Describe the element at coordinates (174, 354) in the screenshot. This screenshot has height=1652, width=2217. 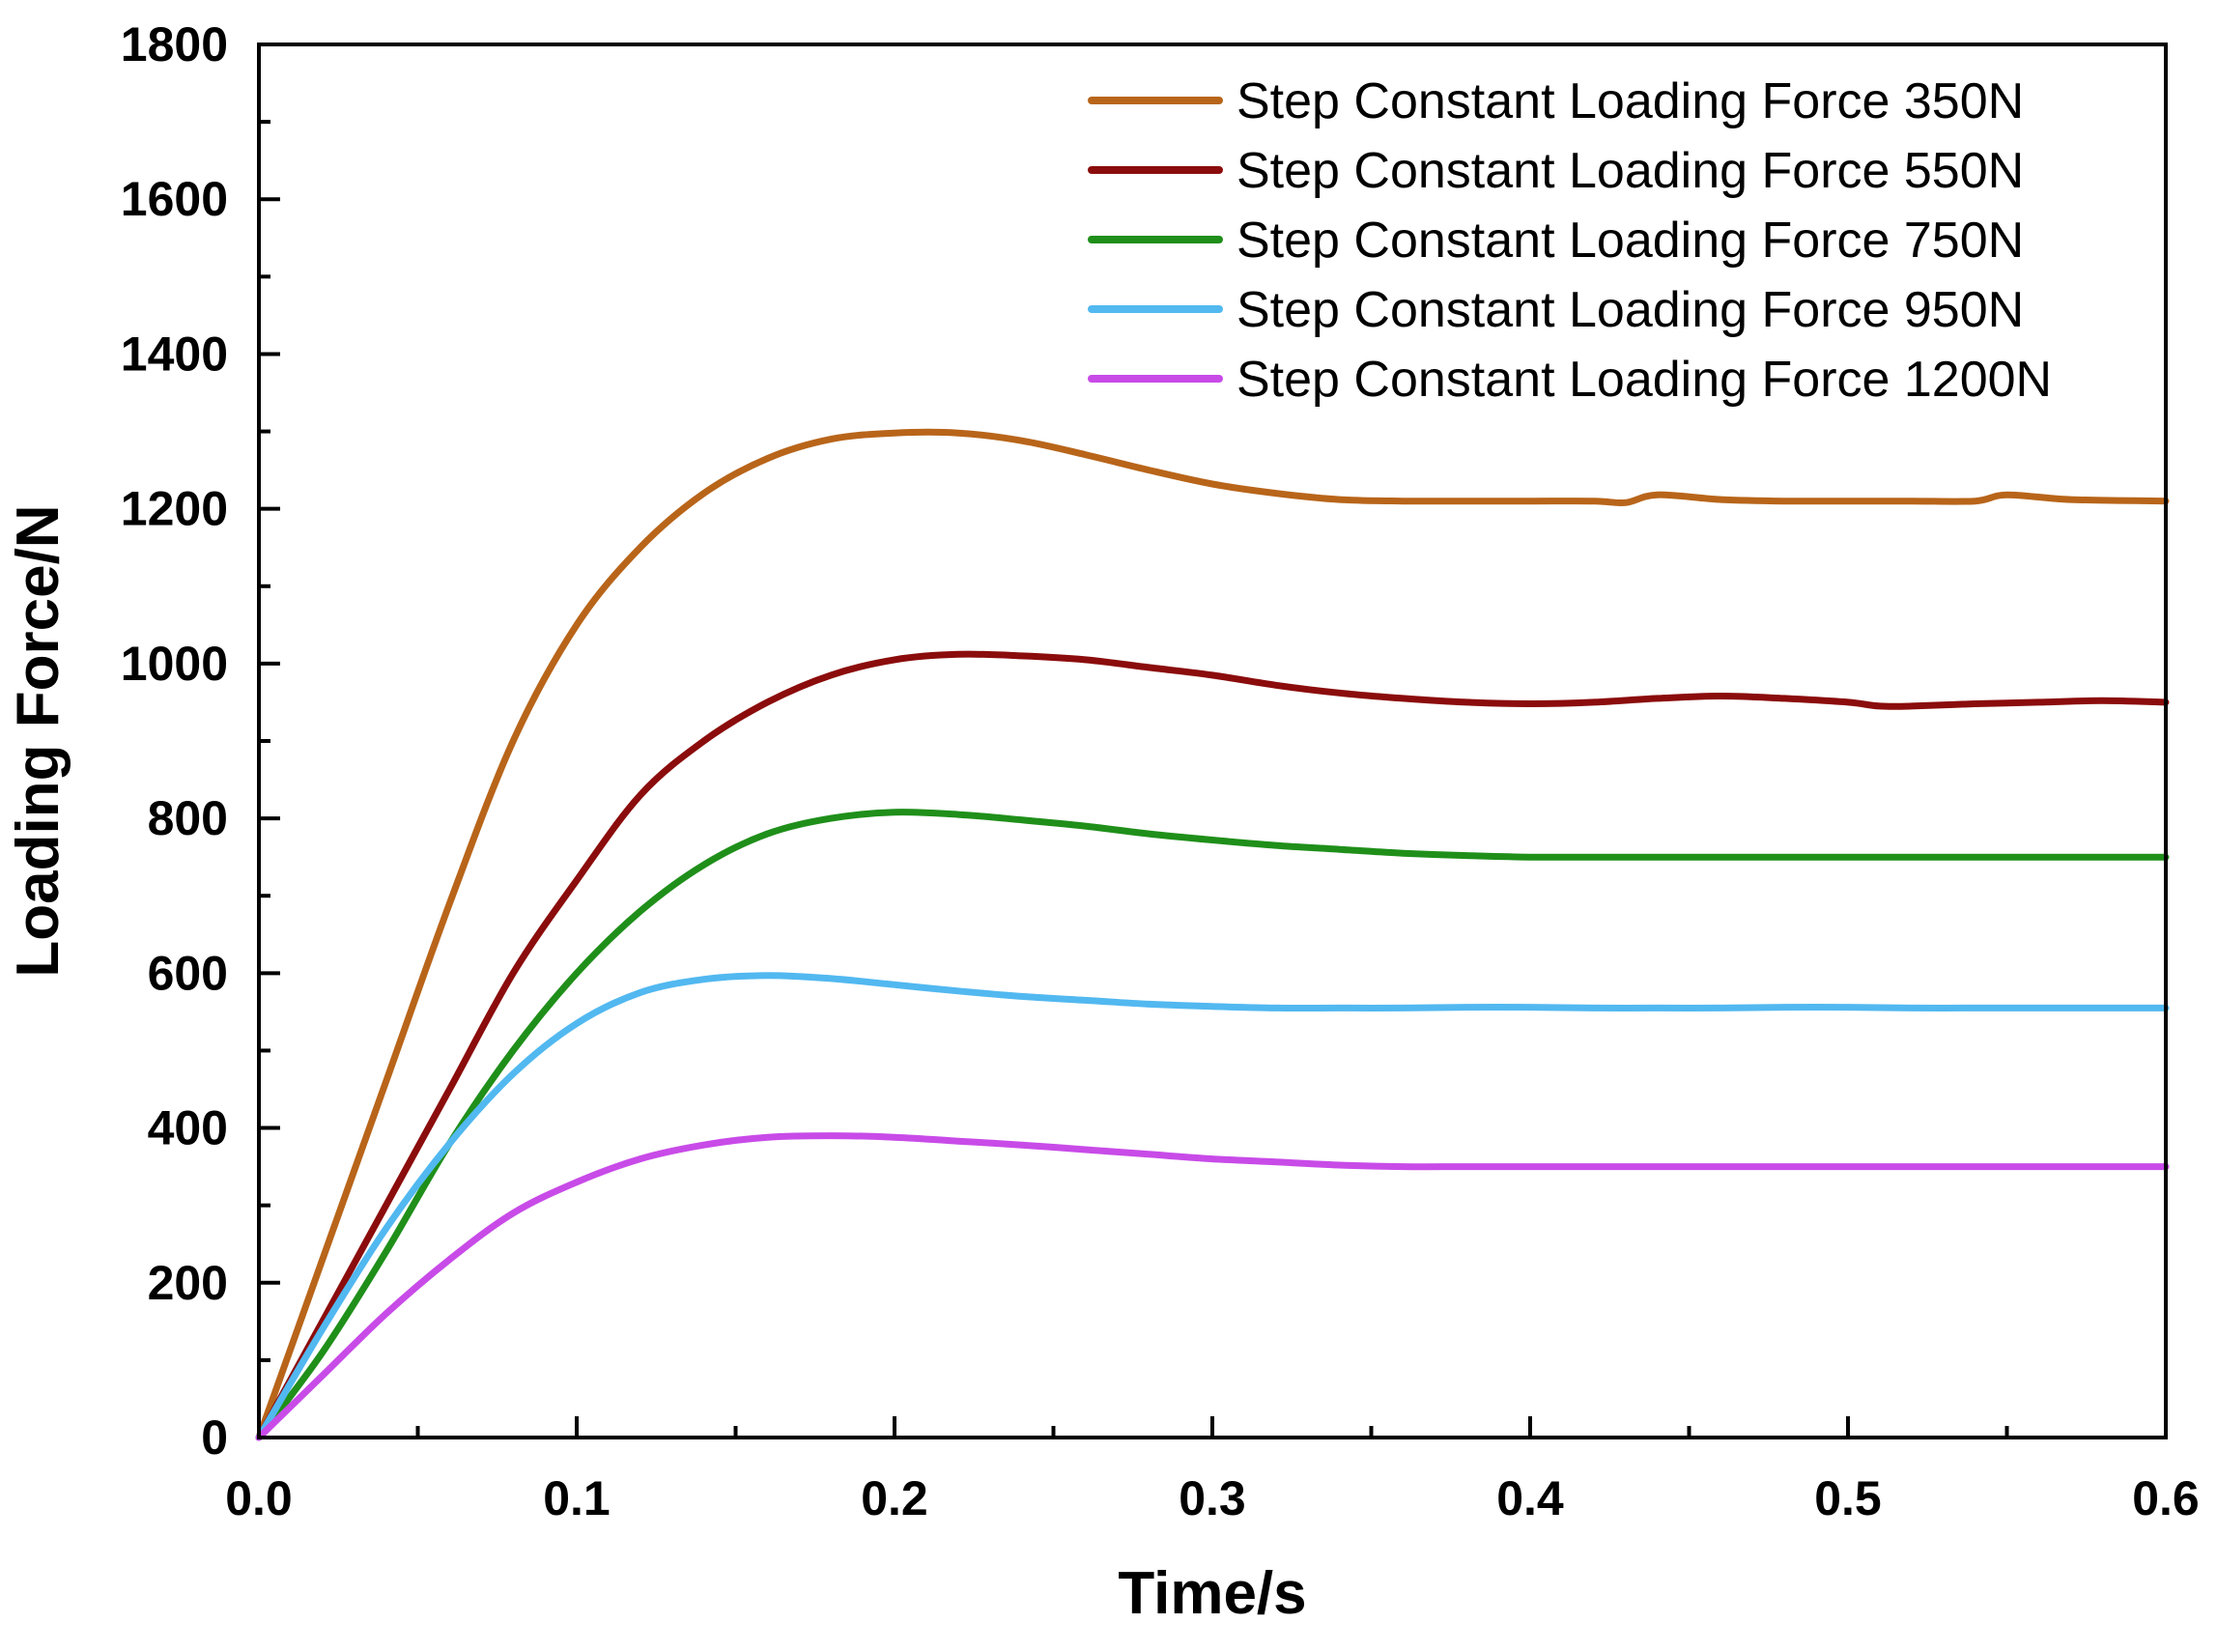
I see `y-tick-label: 1400` at that location.